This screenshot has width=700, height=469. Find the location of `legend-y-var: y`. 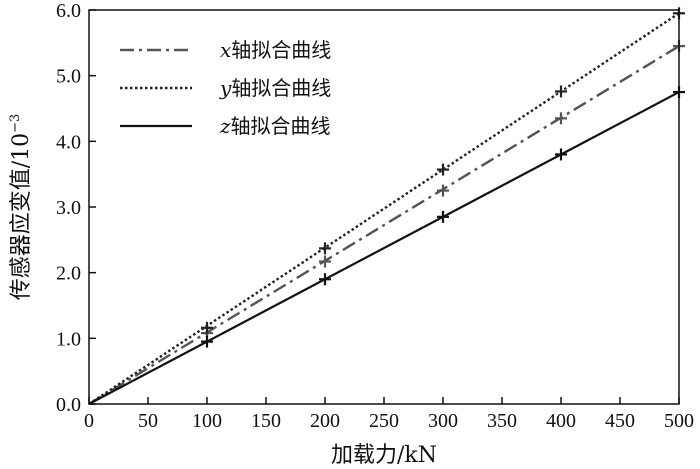

legend-y-var: y is located at coordinates (225, 88).